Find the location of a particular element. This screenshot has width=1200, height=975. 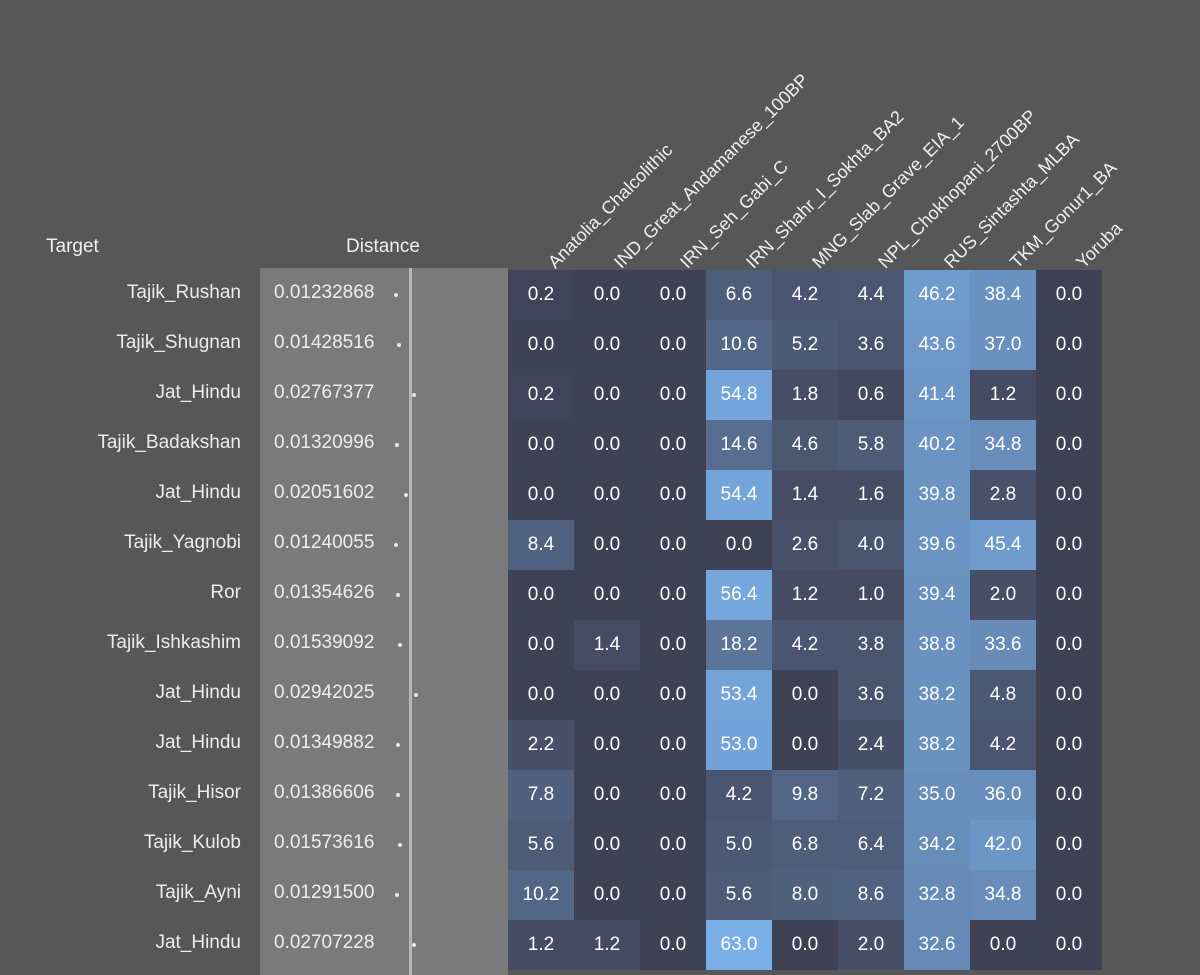

distance-value: 0.01349882 is located at coordinates (324, 742).